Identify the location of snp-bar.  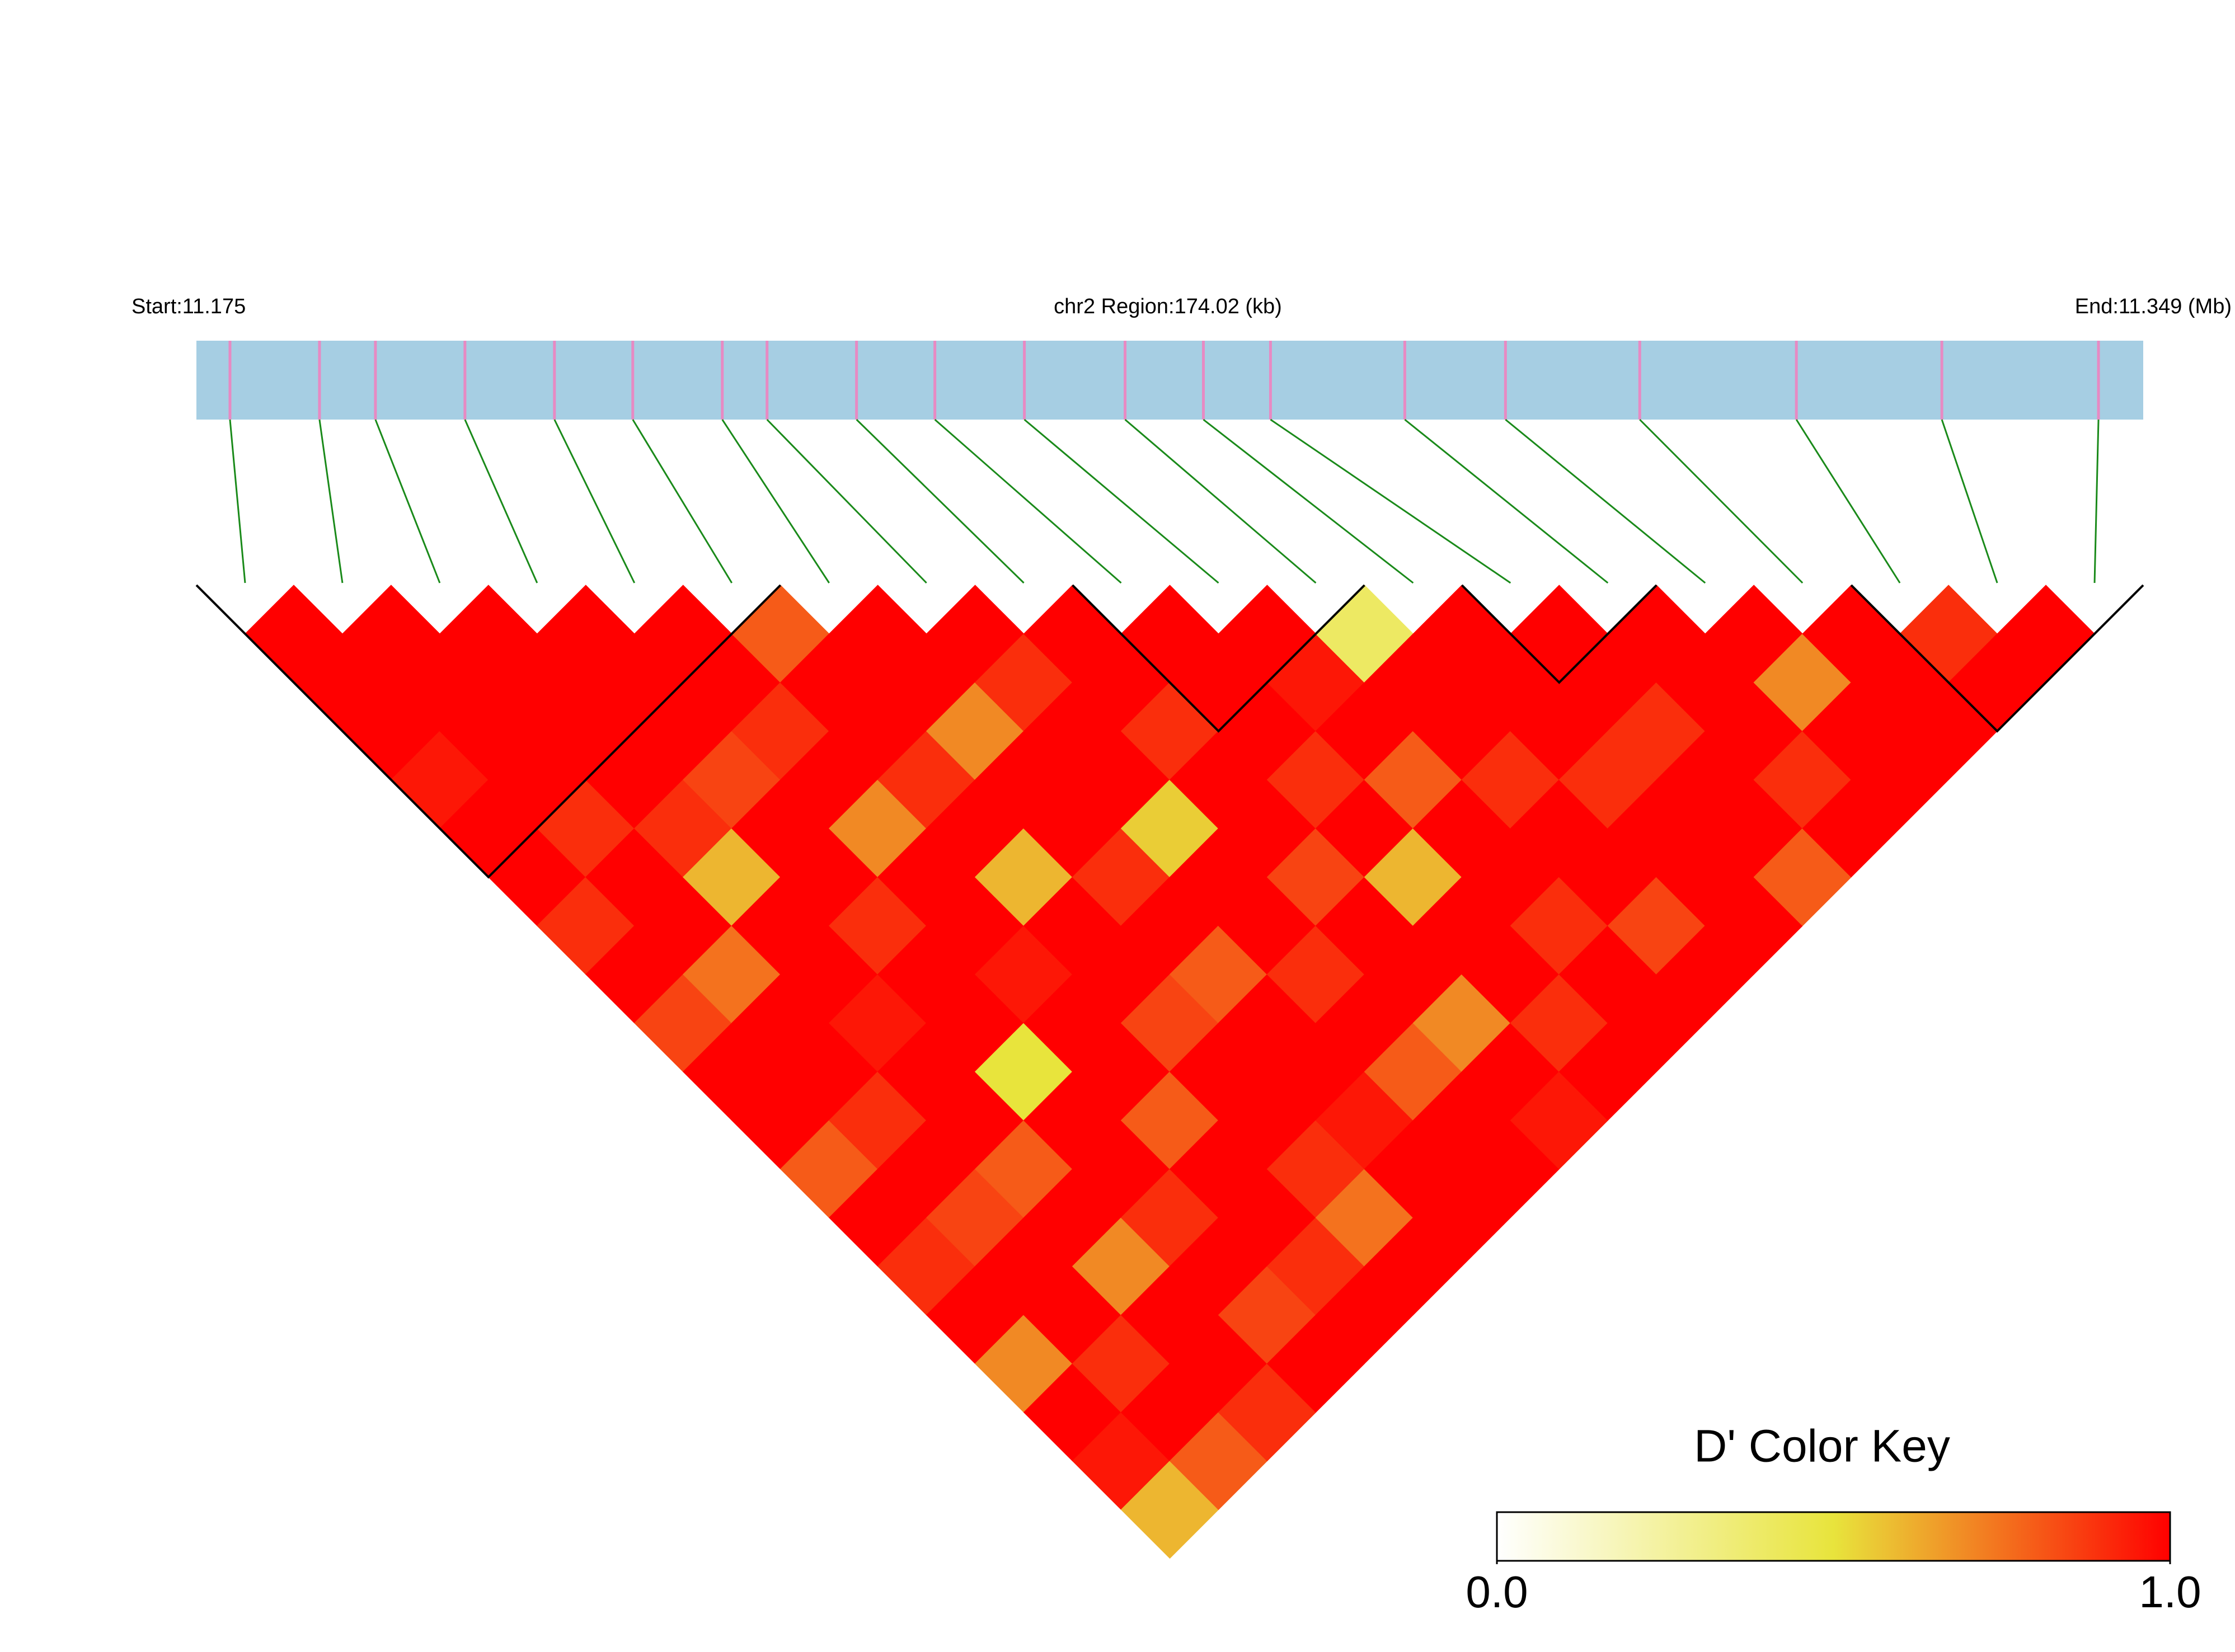
(1169, 381).